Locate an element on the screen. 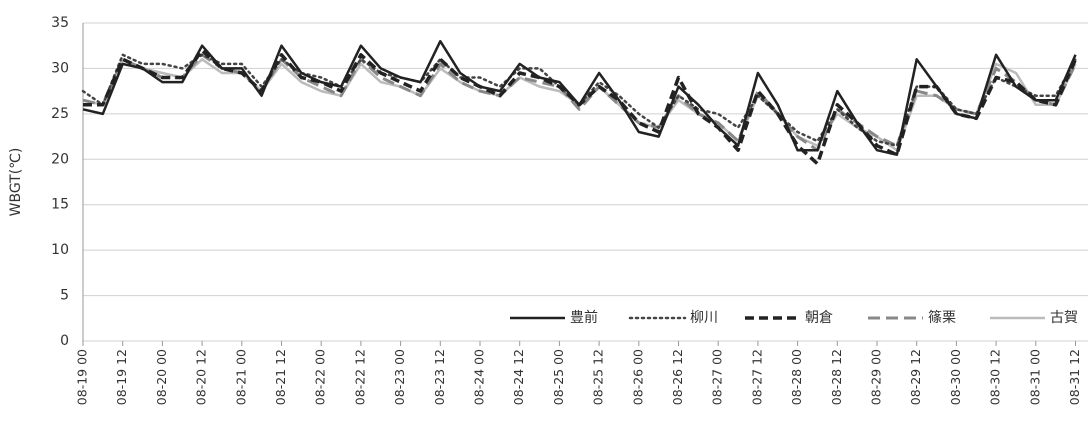 The width and height of the screenshot is (1088, 423). x-tick-label: 08-26 12 is located at coordinates (677, 377).